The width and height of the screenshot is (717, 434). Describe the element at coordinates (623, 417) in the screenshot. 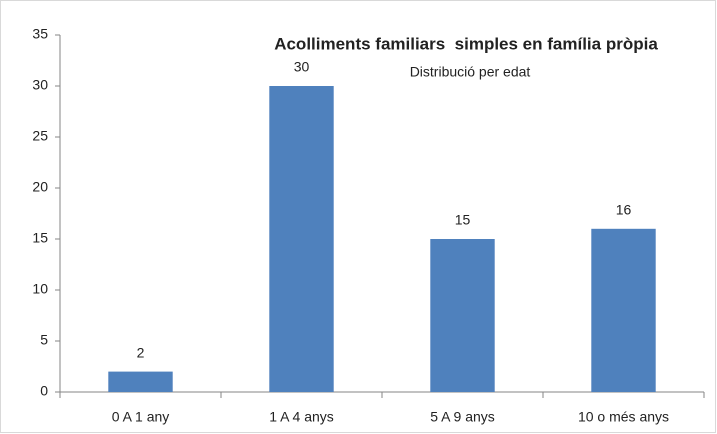

I see `x-tick-label: 10 o més anys` at that location.